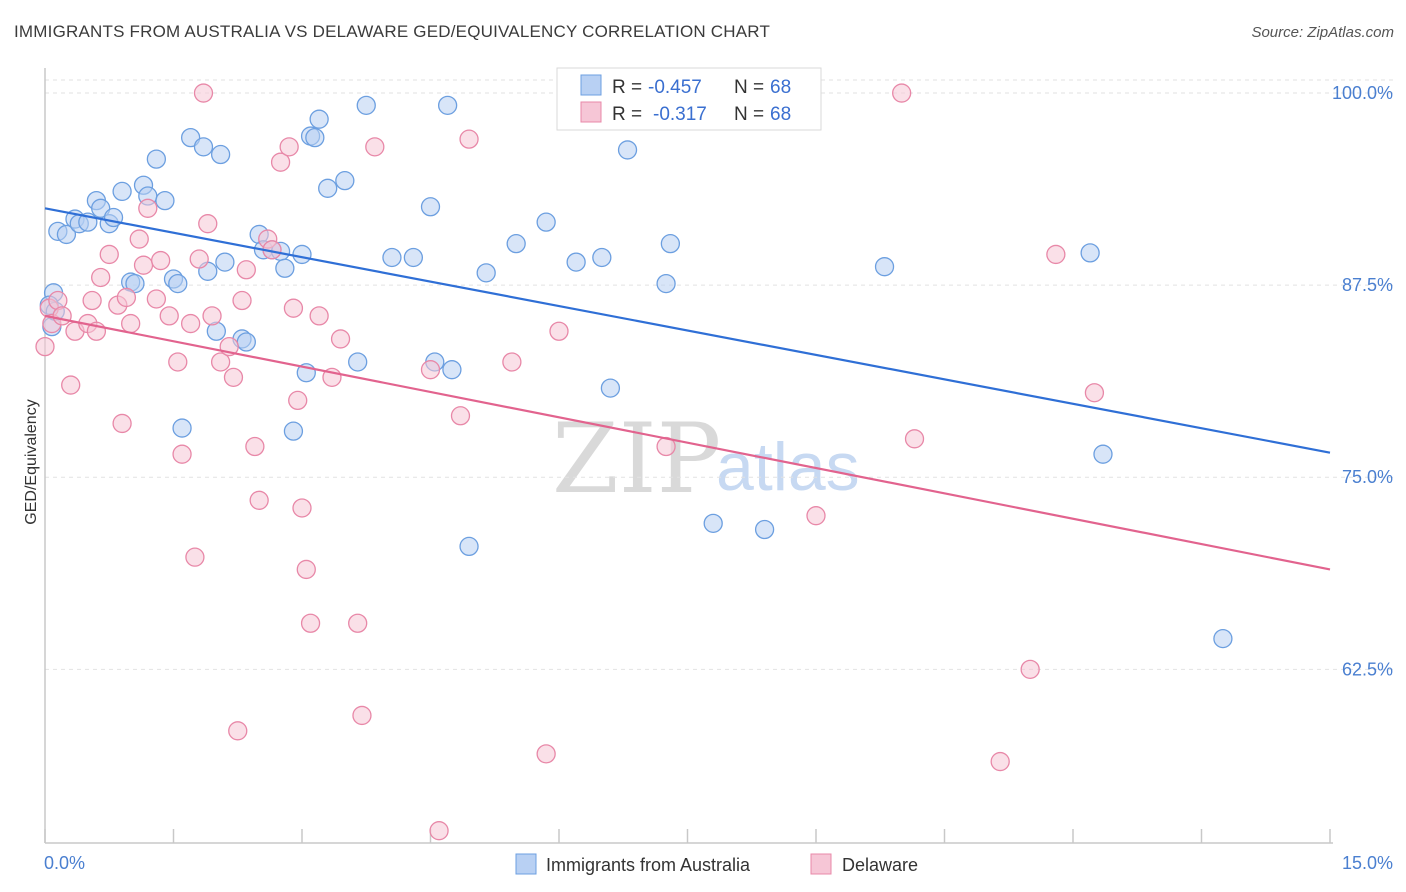  Describe the element at coordinates (1322, 32) in the screenshot. I see `source-label: Source: ZipAtlas.com` at that location.